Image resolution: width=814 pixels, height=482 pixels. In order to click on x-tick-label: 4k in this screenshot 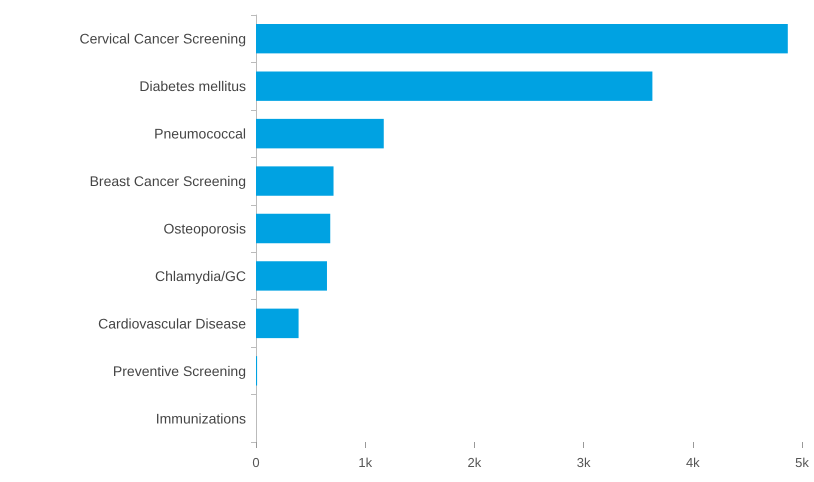, I will do `click(693, 462)`.